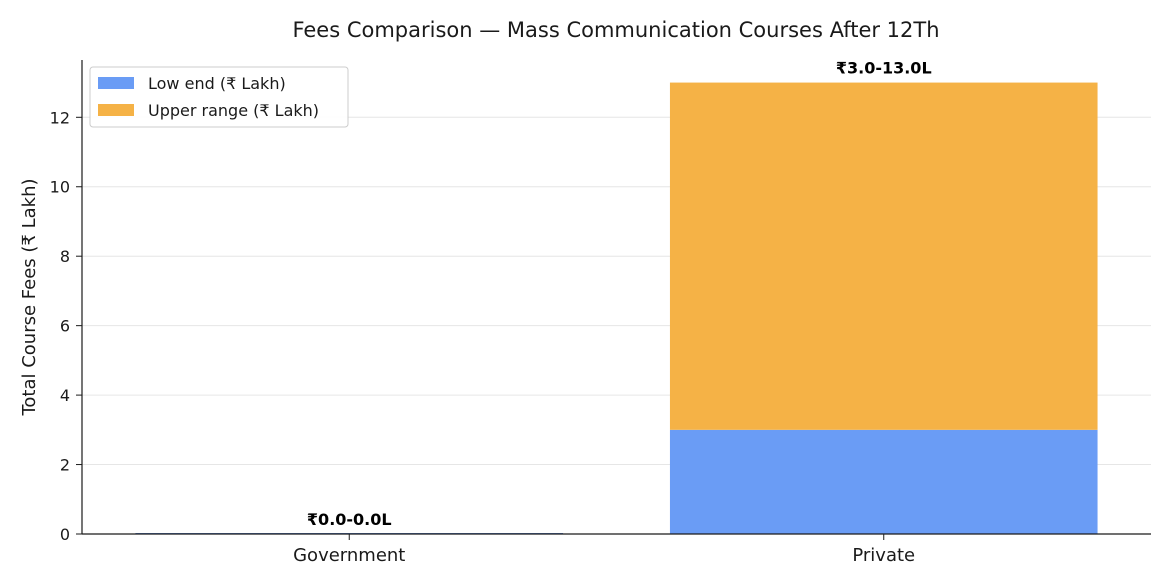 The image size is (1170, 585). What do you see at coordinates (65, 256) in the screenshot?
I see `y-tick-label: 8` at bounding box center [65, 256].